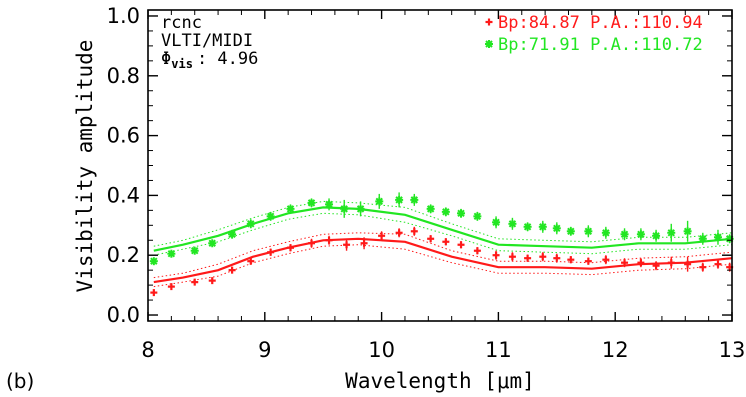  I want to click on model-upper-red, so click(443, 255).